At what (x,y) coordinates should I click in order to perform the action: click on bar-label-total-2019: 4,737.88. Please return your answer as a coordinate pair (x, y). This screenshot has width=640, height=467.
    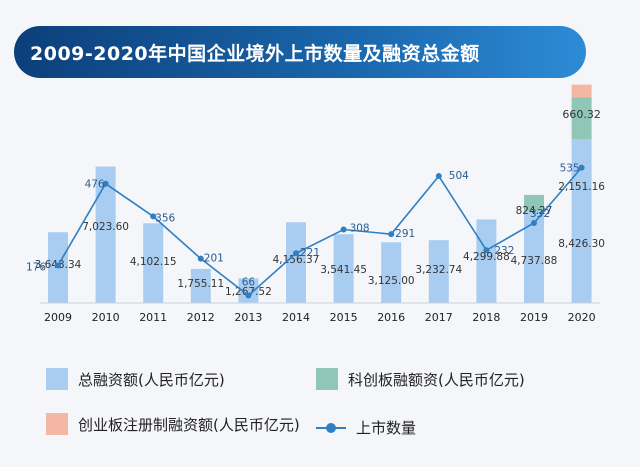
    Looking at the image, I should click on (534, 261).